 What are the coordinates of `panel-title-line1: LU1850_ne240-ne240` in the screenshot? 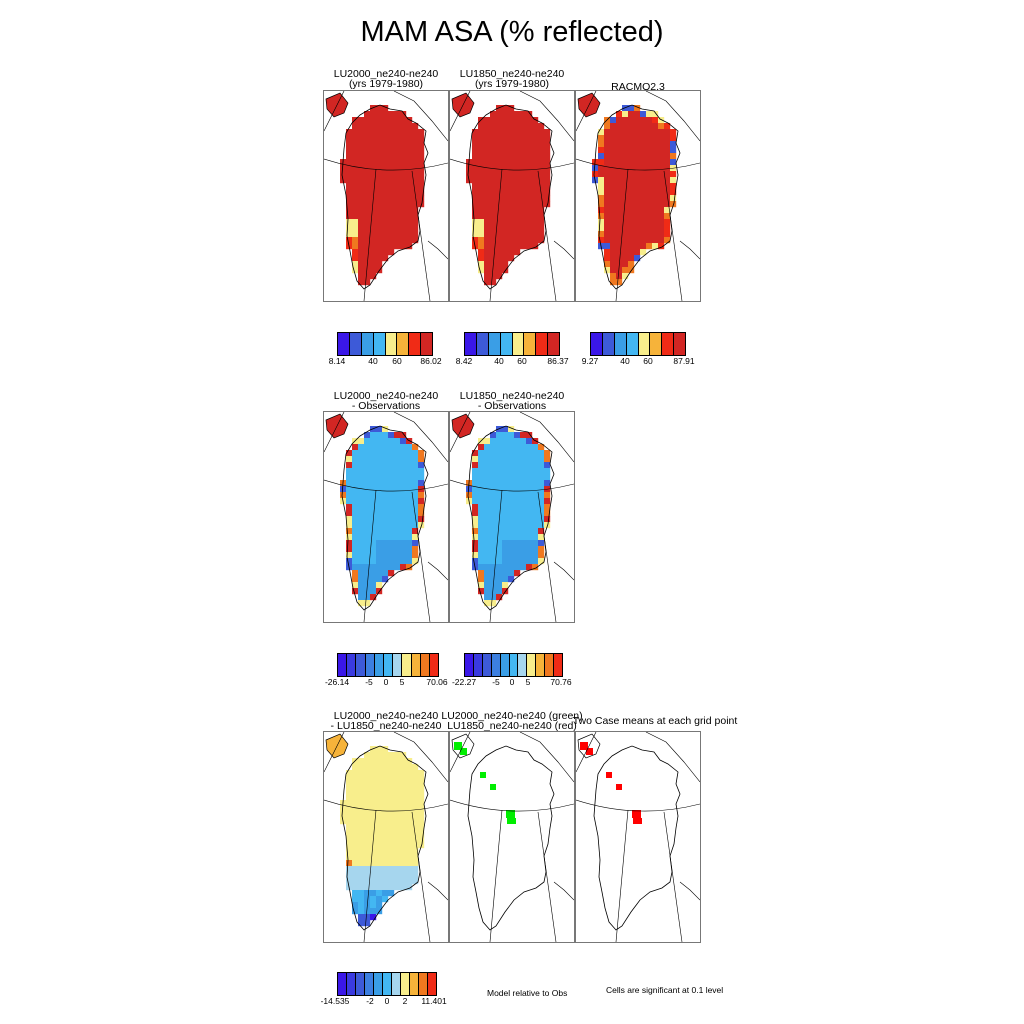 It's located at (512, 74).